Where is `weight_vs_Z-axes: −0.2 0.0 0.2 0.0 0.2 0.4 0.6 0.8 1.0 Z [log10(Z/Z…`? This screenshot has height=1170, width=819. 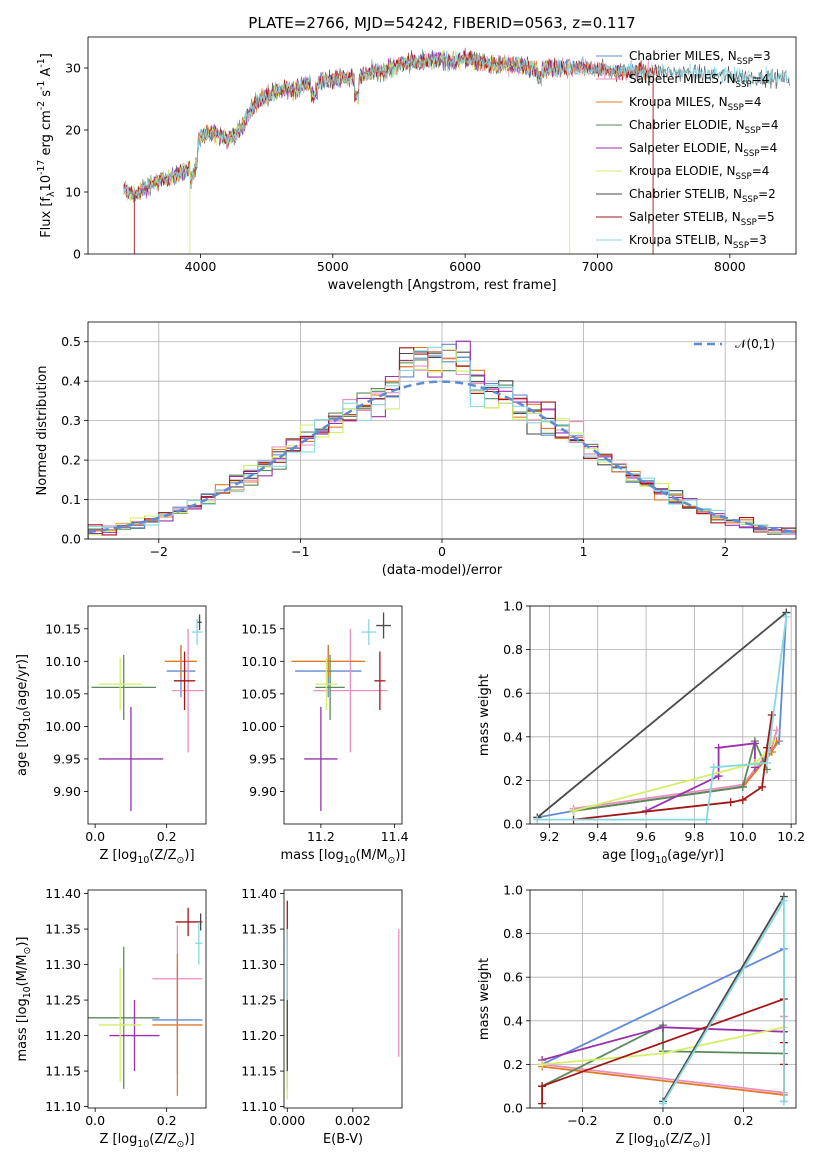 weight_vs_Z-axes: −0.2 0.0 0.2 0.0 0.2 0.4 0.6 0.8 1.0 Z [log10(Z/Z… is located at coordinates (637, 1016).